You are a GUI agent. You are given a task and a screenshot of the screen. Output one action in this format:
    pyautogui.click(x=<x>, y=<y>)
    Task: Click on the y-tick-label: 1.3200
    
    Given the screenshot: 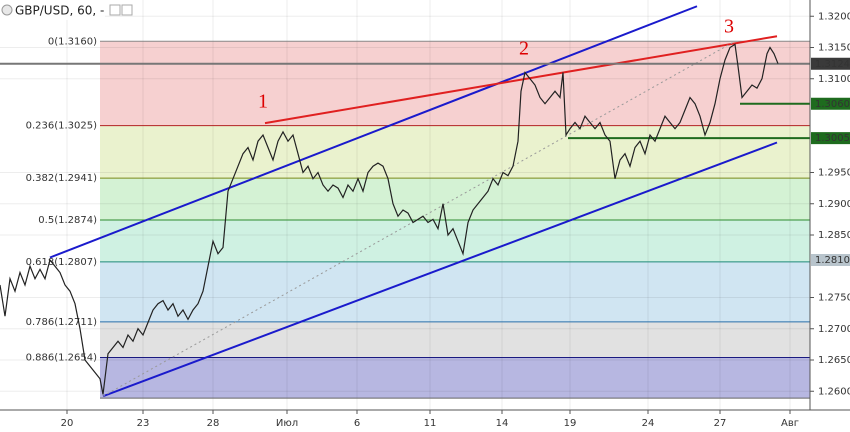 What is the action you would take?
    pyautogui.click(x=834, y=16)
    